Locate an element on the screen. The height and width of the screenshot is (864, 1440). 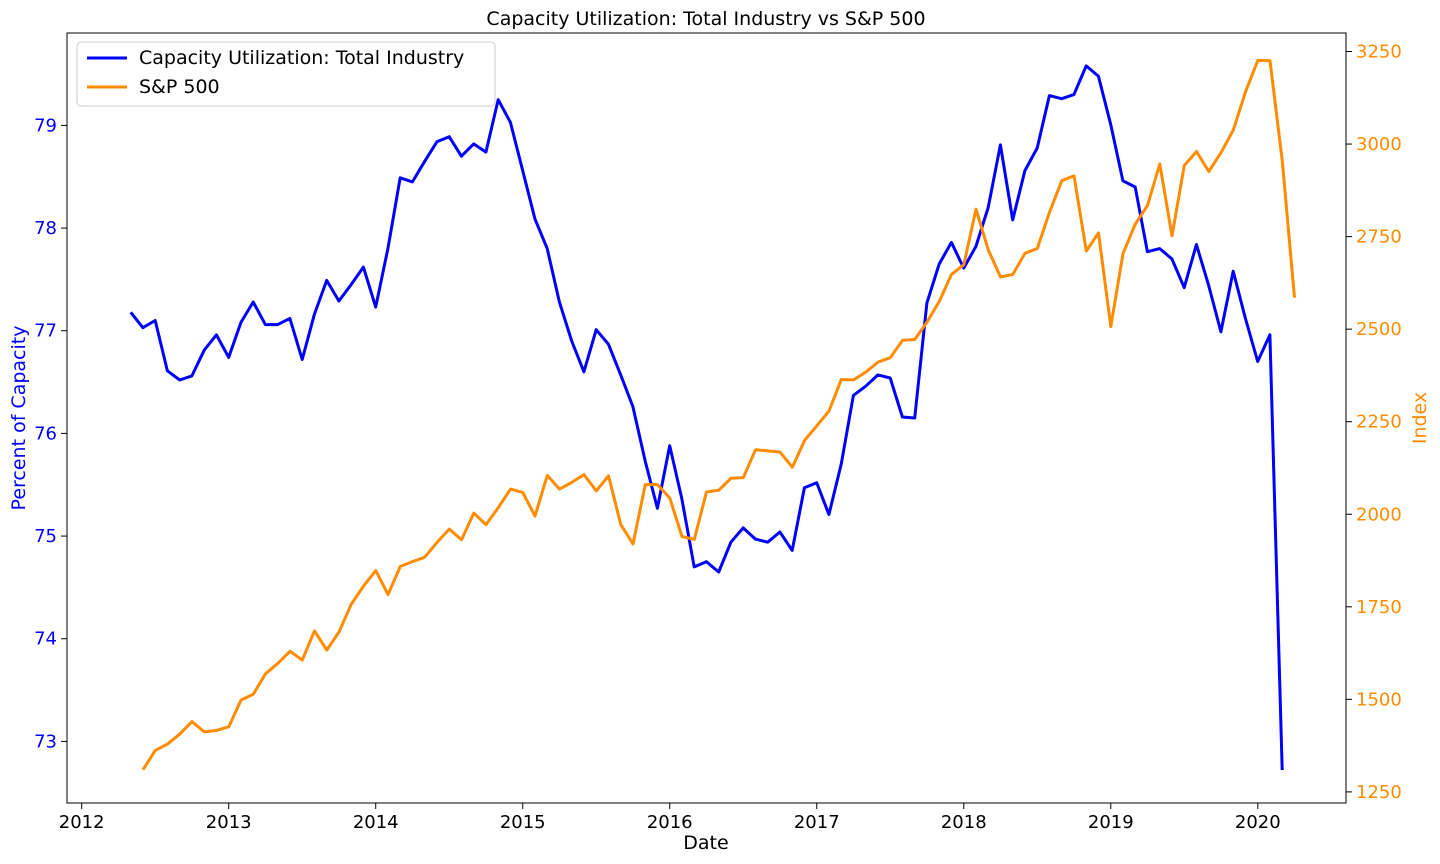
right-y-axis-label: Index is located at coordinates (1420, 418).